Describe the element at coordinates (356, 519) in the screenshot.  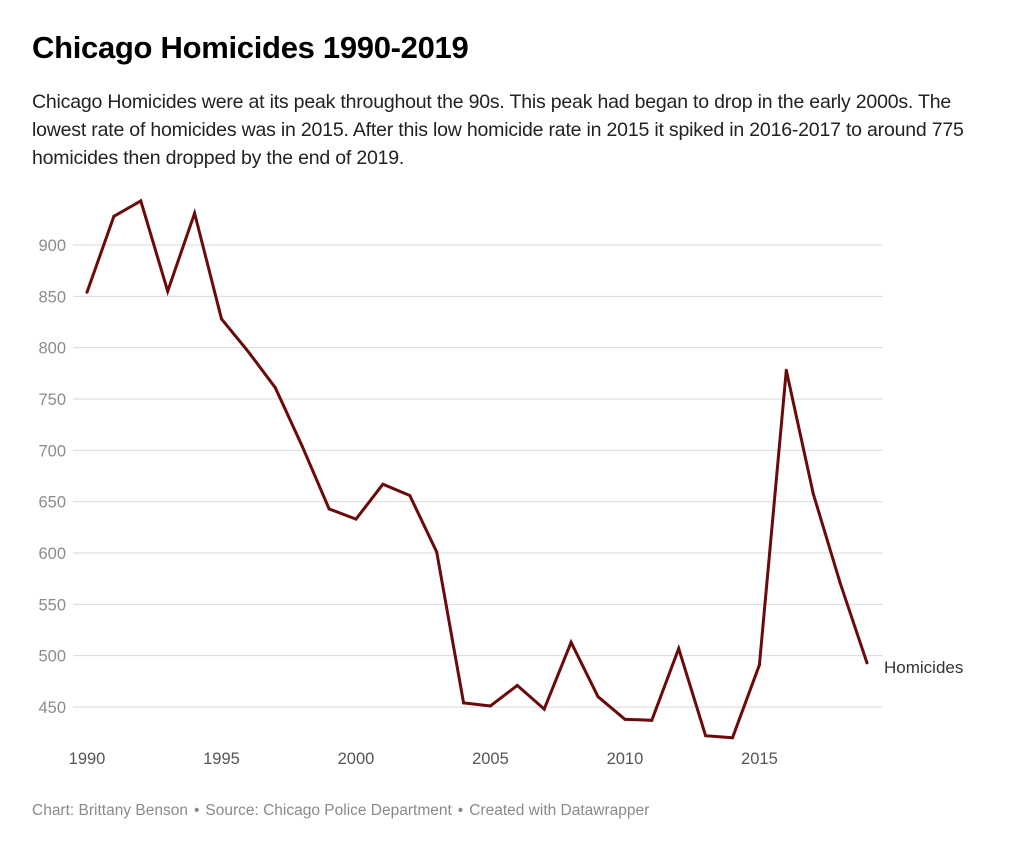
I see `data-point-2000` at that location.